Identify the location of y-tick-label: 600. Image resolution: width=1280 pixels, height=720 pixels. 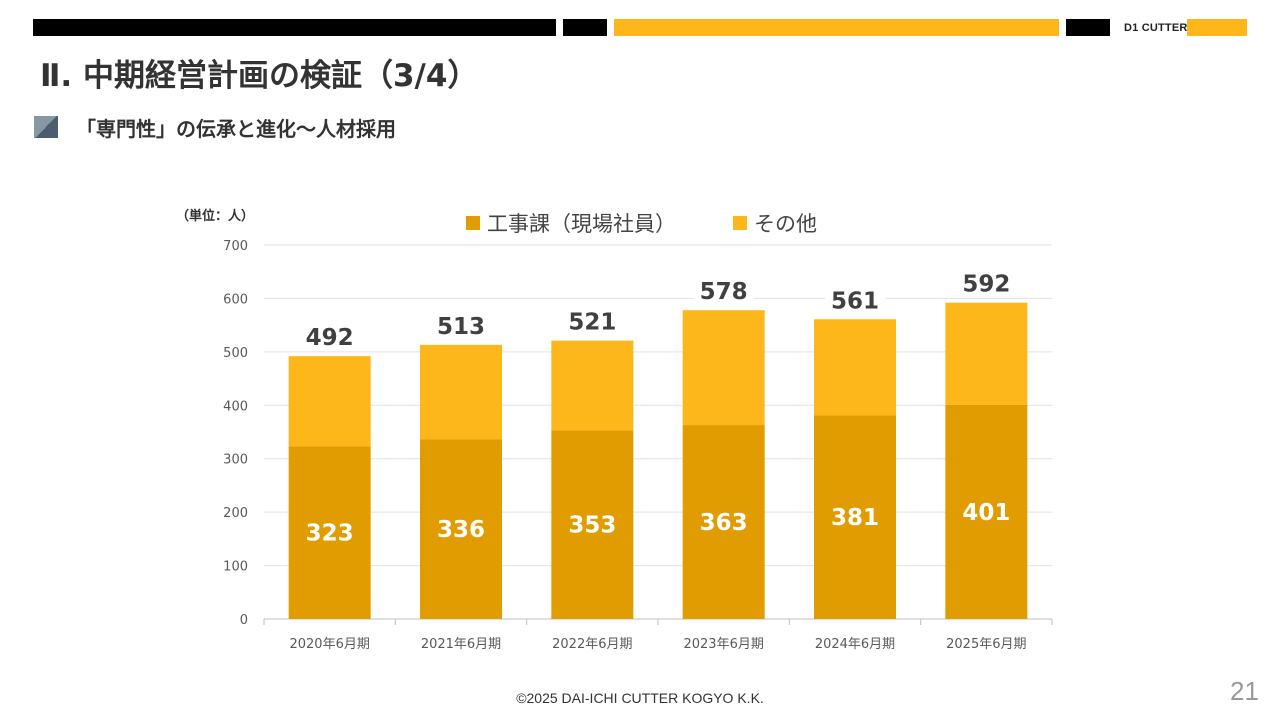
(235, 299).